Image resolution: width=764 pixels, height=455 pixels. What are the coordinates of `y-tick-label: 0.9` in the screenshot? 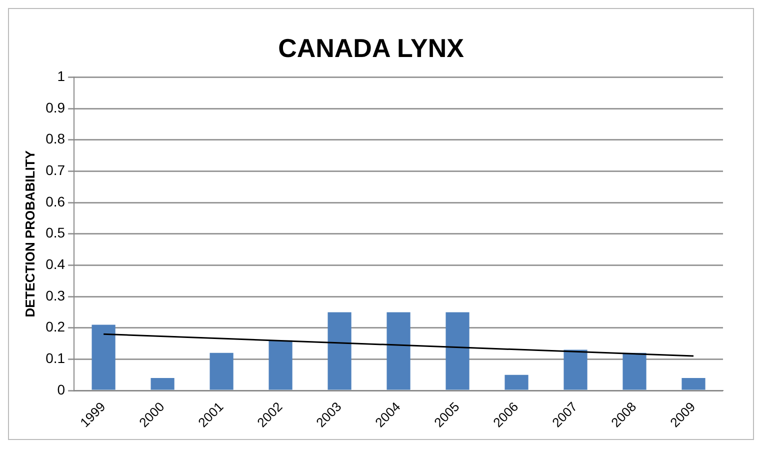 It's located at (56, 107).